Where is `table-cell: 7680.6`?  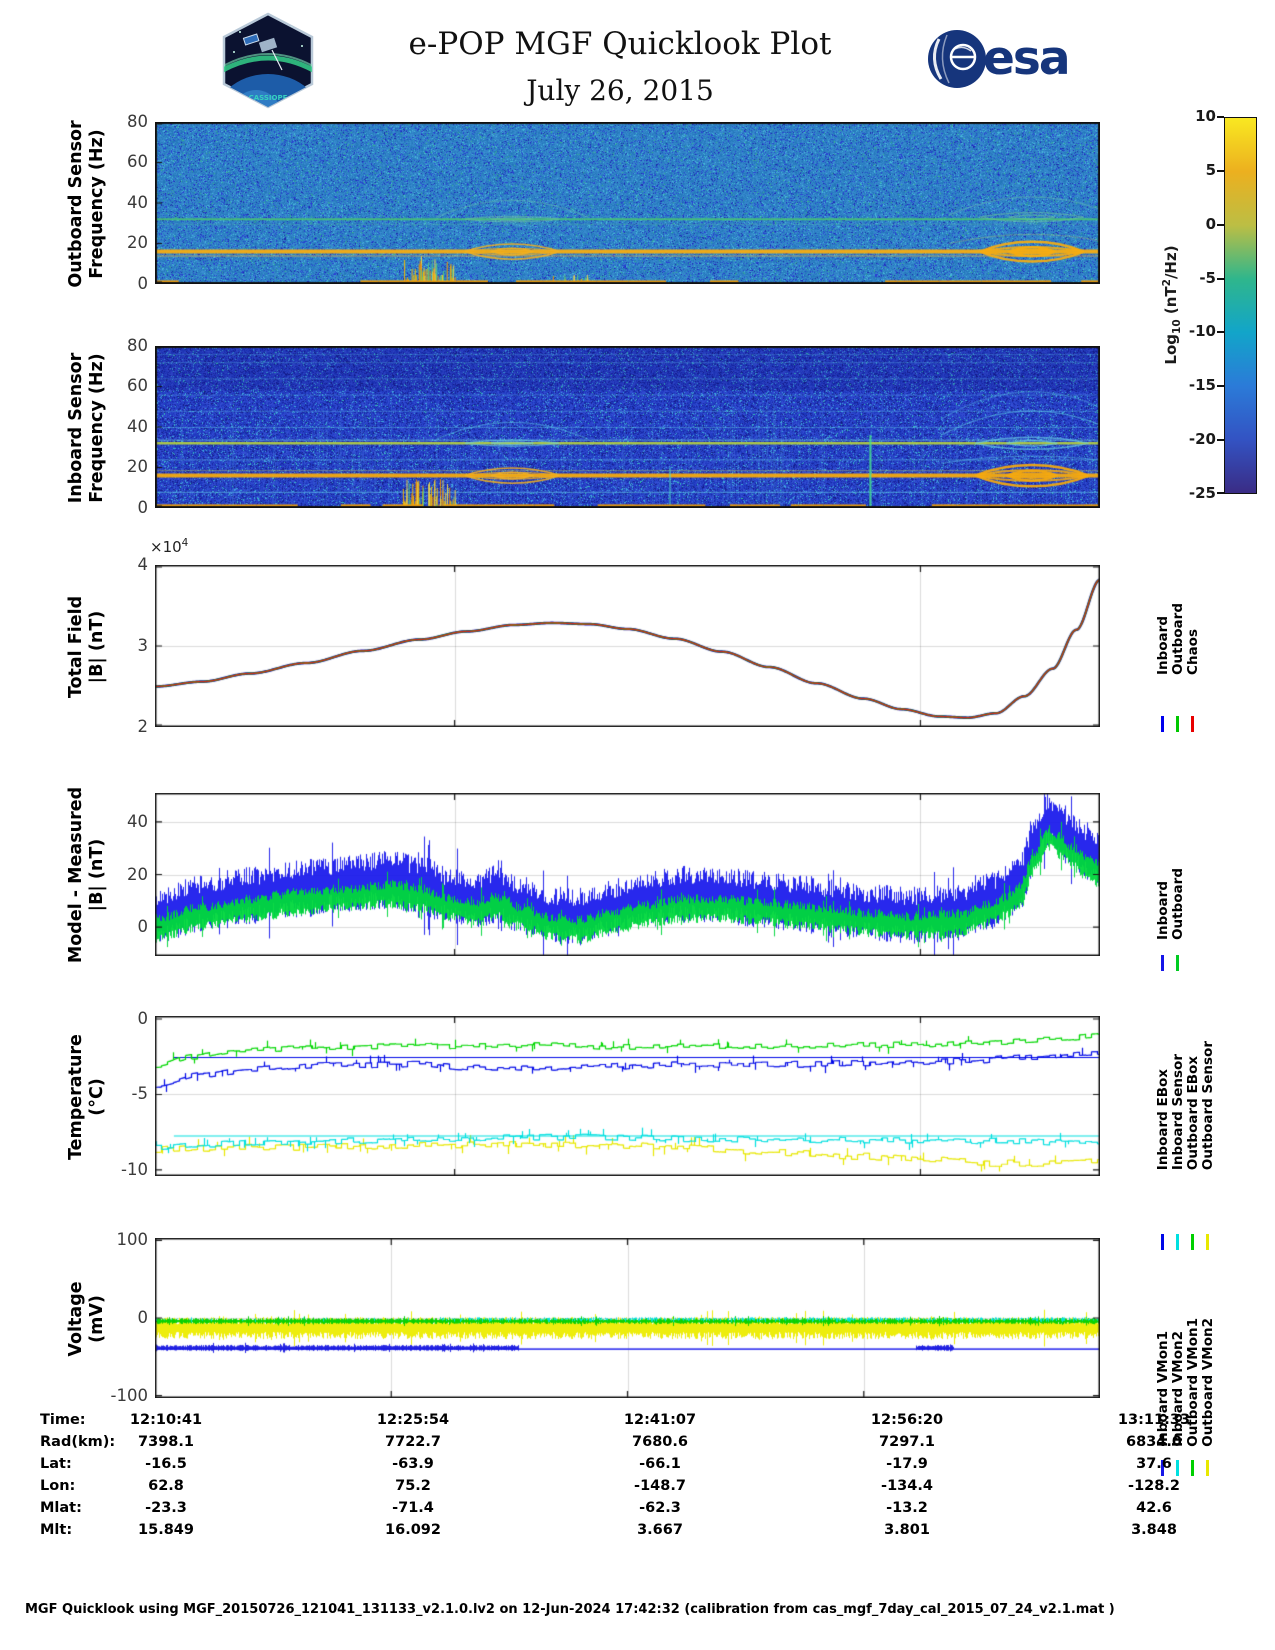
table-cell: 7680.6 is located at coordinates (660, 1442).